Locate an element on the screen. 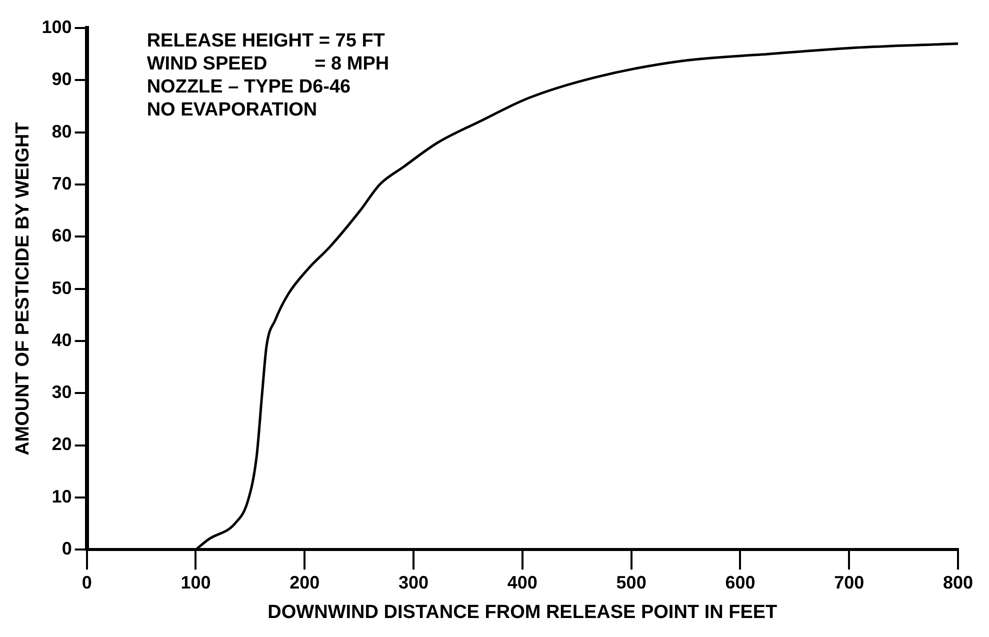 The width and height of the screenshot is (989, 637). y-tick-label: 40 is located at coordinates (62, 340).